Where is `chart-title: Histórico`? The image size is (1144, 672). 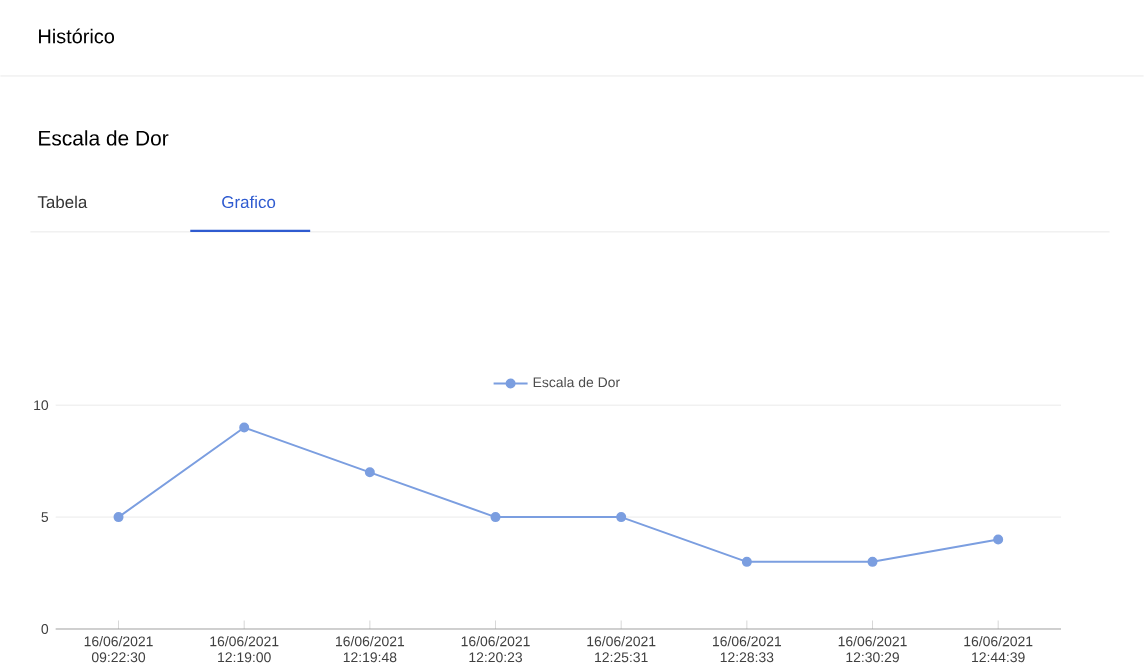 chart-title: Histórico is located at coordinates (77, 36).